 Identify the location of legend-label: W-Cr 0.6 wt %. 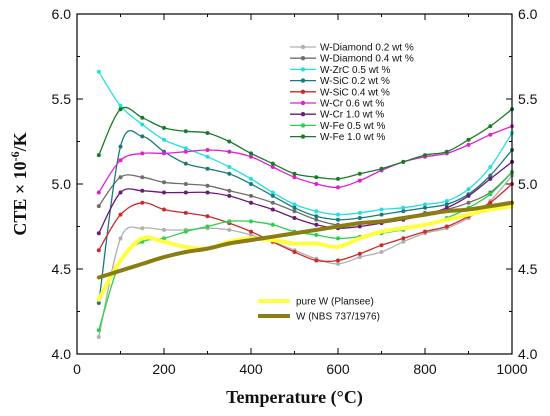
(352, 104).